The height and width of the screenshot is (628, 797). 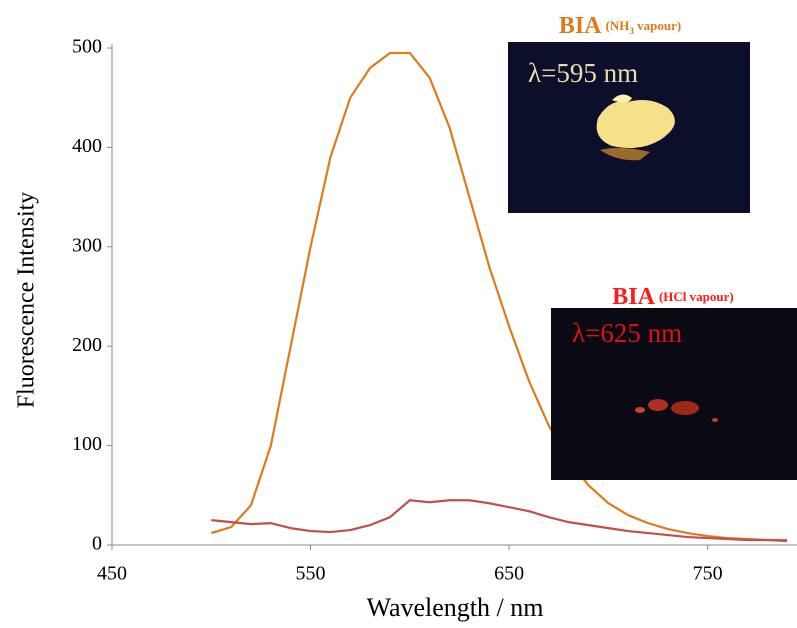 I want to click on inset-label: BIA (HCl vapour), so click(x=672, y=297).